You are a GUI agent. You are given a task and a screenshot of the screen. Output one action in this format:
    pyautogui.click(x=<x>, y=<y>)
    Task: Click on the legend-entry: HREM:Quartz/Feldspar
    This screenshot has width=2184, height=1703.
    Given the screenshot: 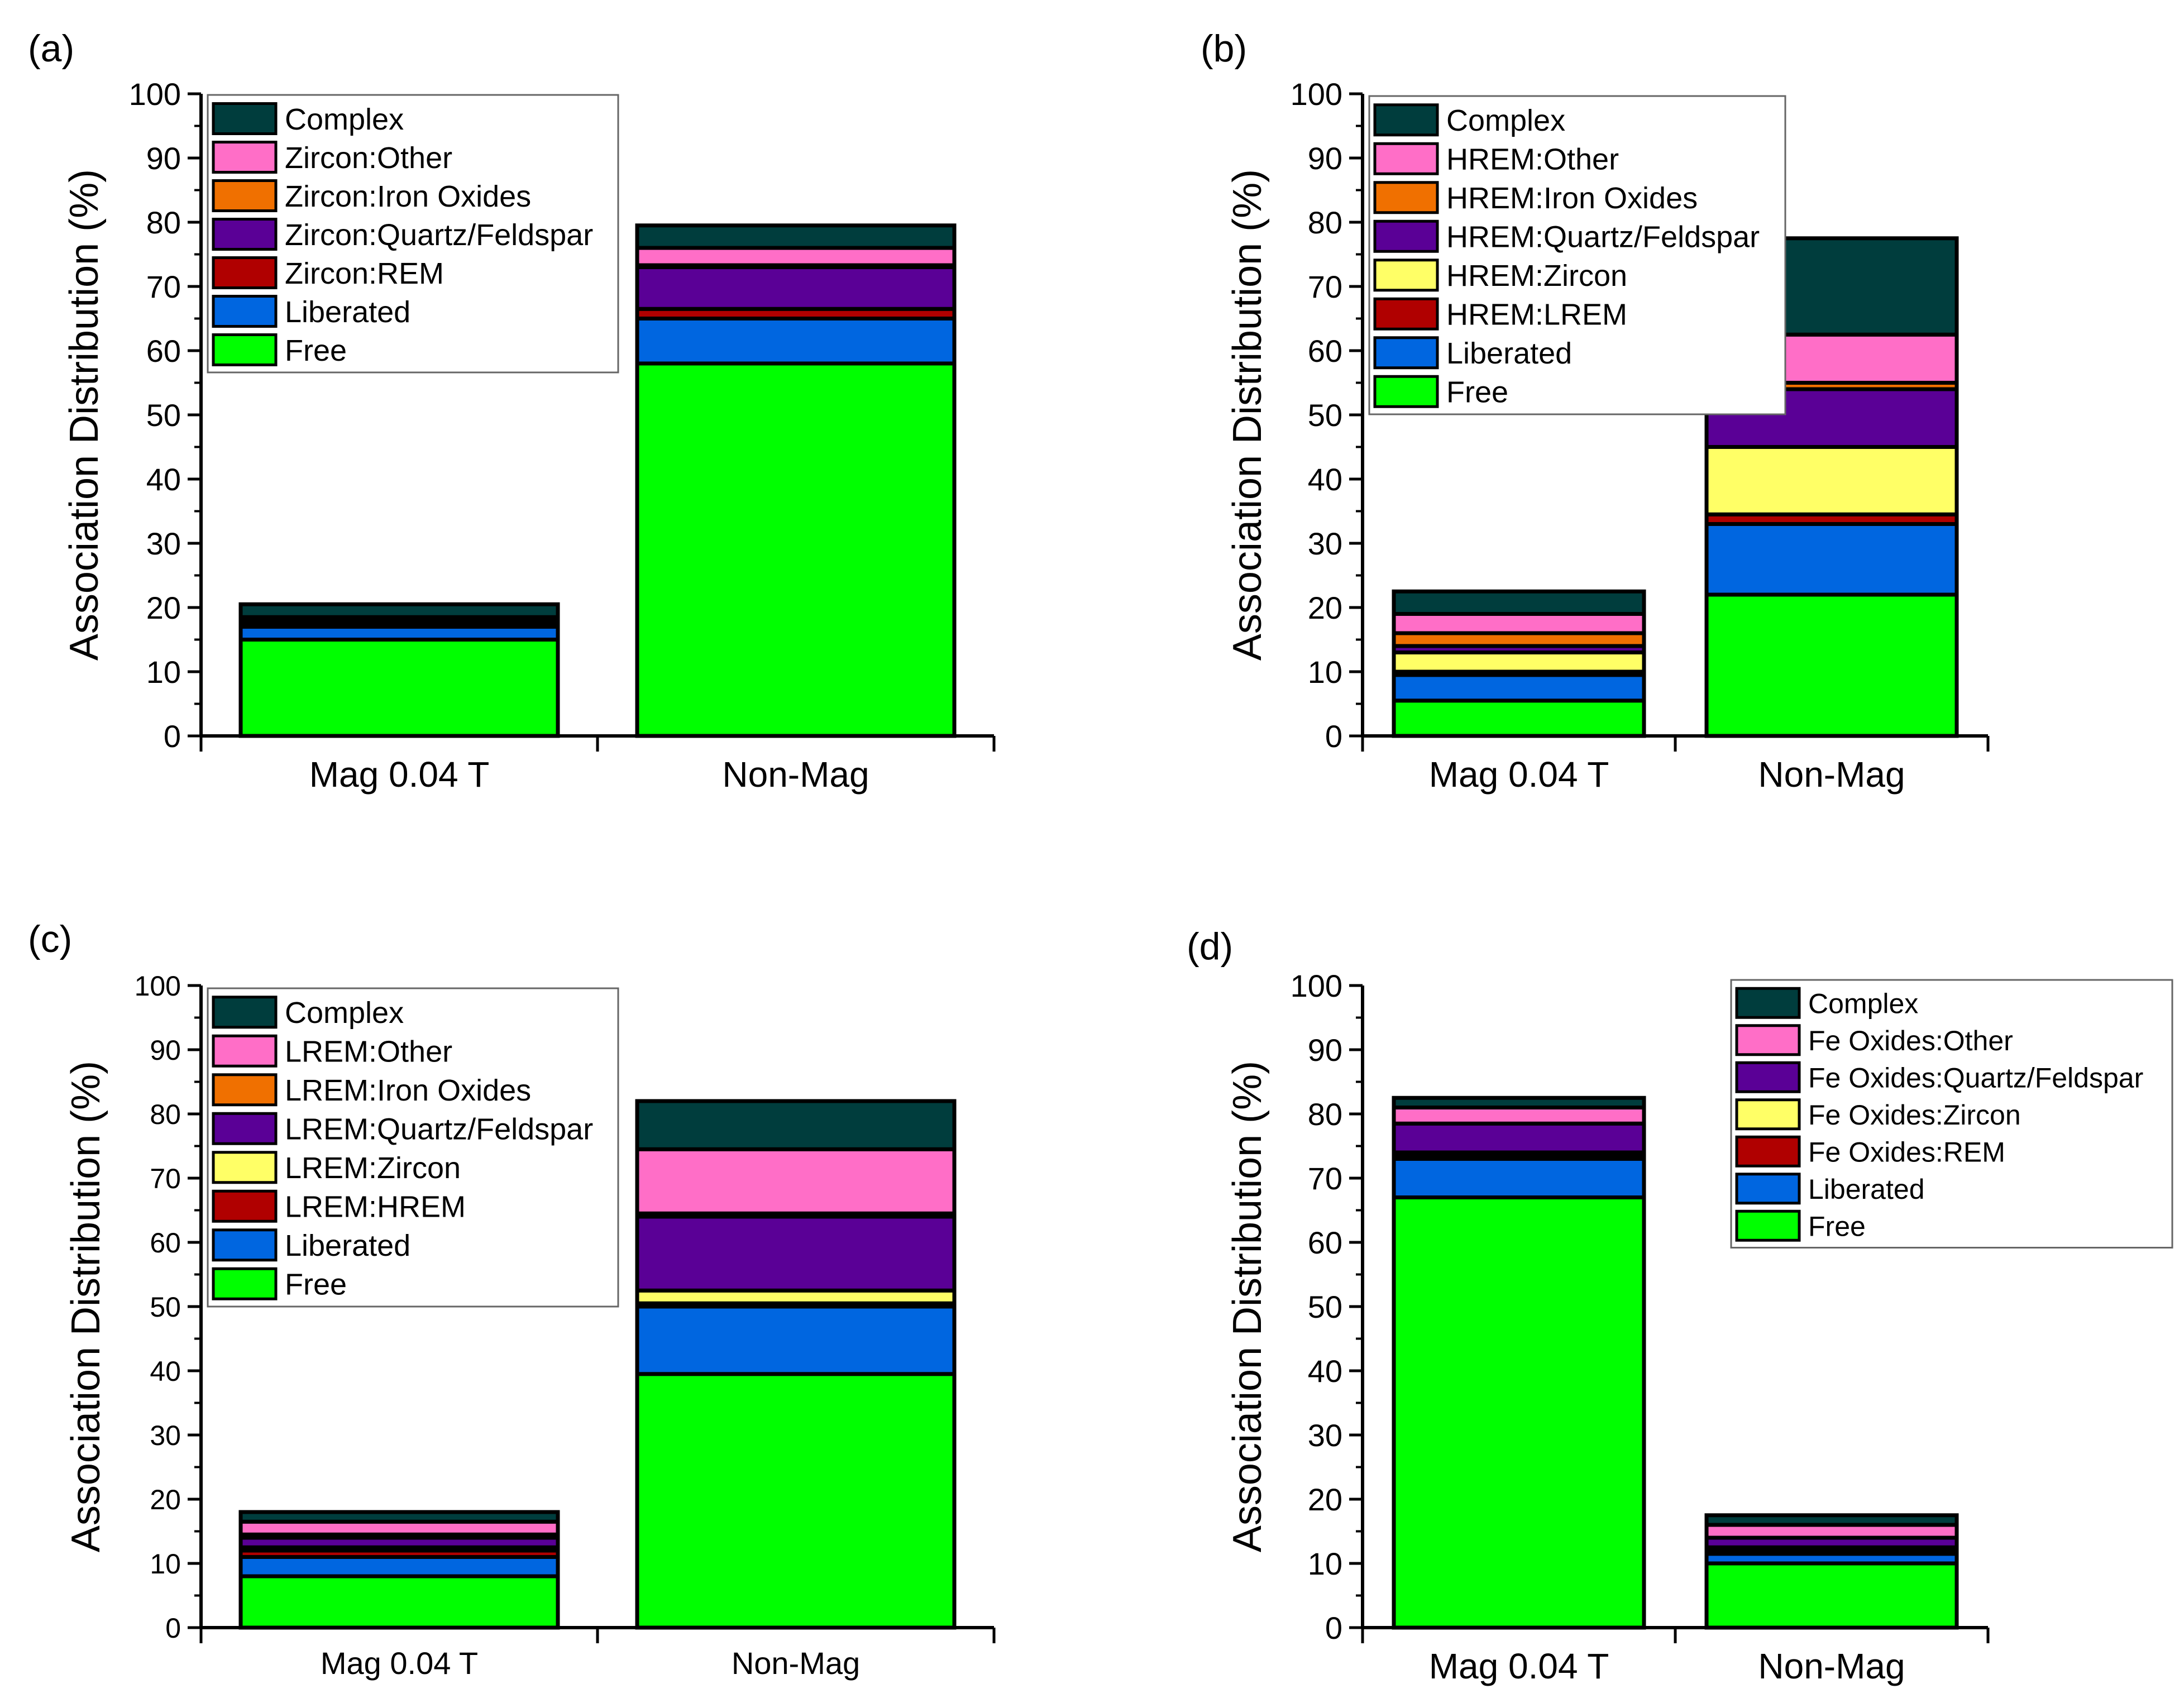 What is the action you would take?
    pyautogui.click(x=1603, y=237)
    